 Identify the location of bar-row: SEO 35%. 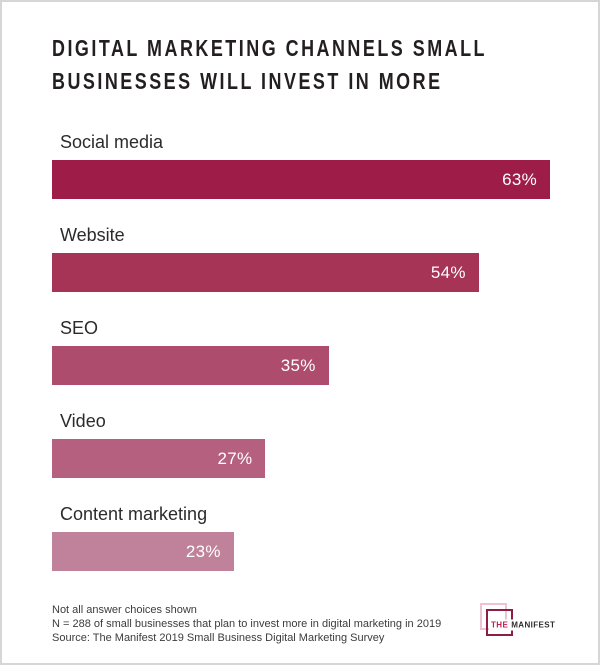
(301, 351).